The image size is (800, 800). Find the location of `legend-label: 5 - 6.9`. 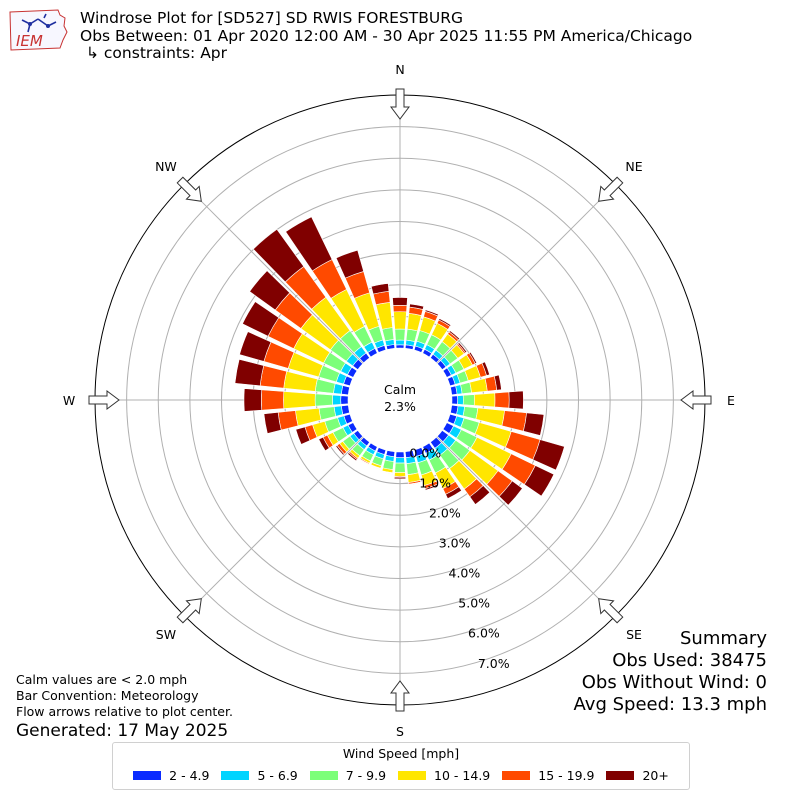

legend-label: 5 - 6.9 is located at coordinates (277, 775).